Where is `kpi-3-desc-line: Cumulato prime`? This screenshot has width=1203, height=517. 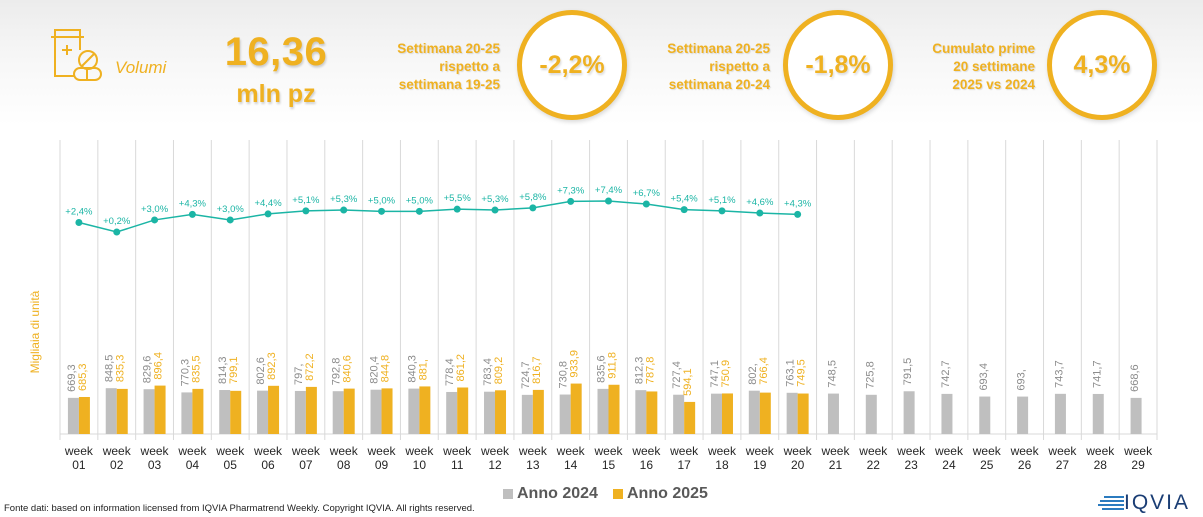
kpi-3-desc-line: Cumulato prime is located at coordinates (983, 48).